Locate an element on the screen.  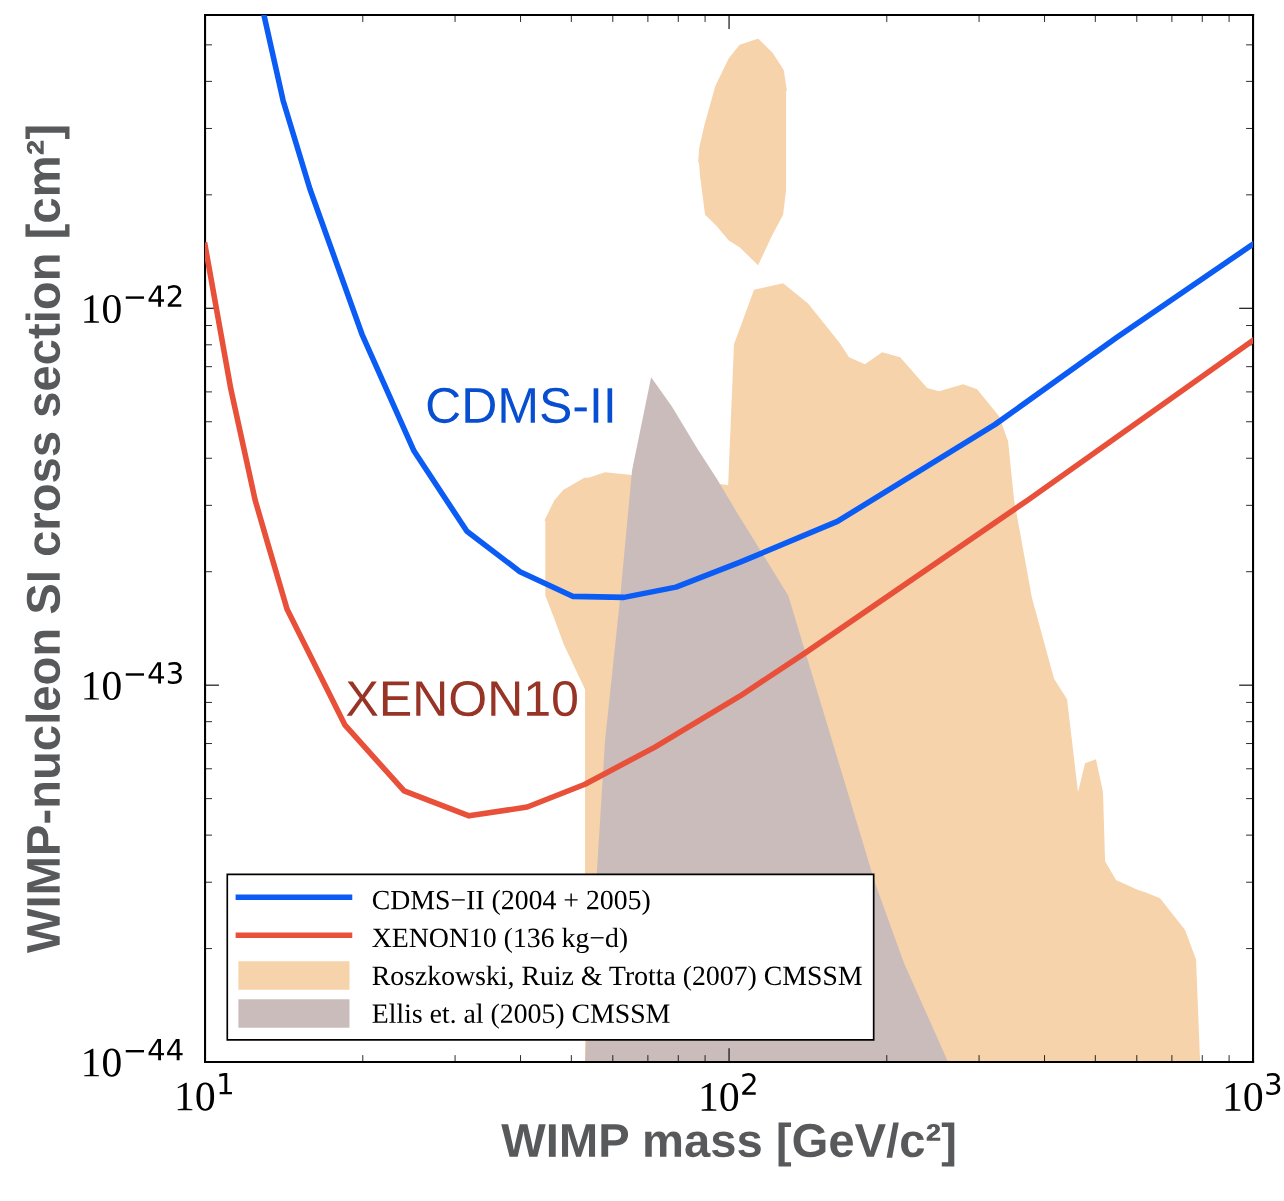
x-tick-label: 10$^{2}$ is located at coordinates (728, 1092).